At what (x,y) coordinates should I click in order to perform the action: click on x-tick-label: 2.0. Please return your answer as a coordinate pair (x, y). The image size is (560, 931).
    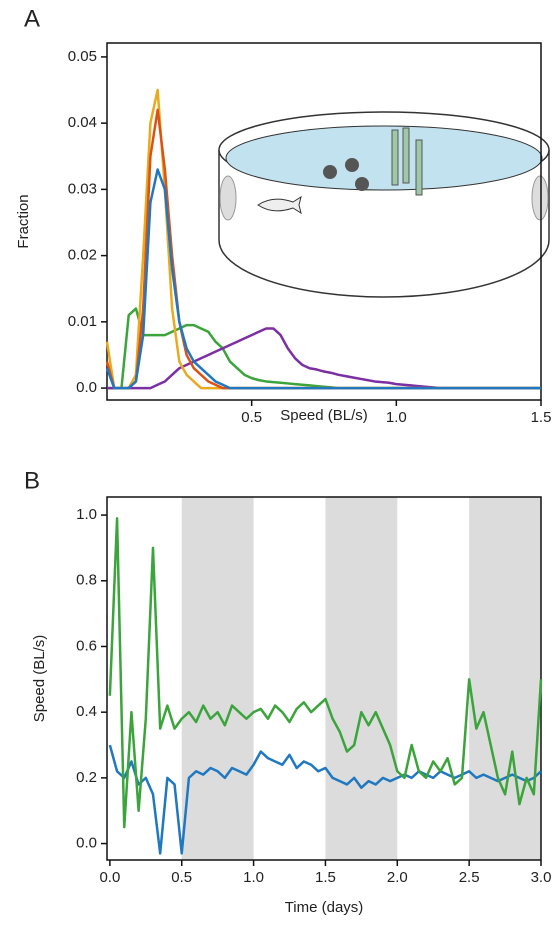
    Looking at the image, I should click on (397, 877).